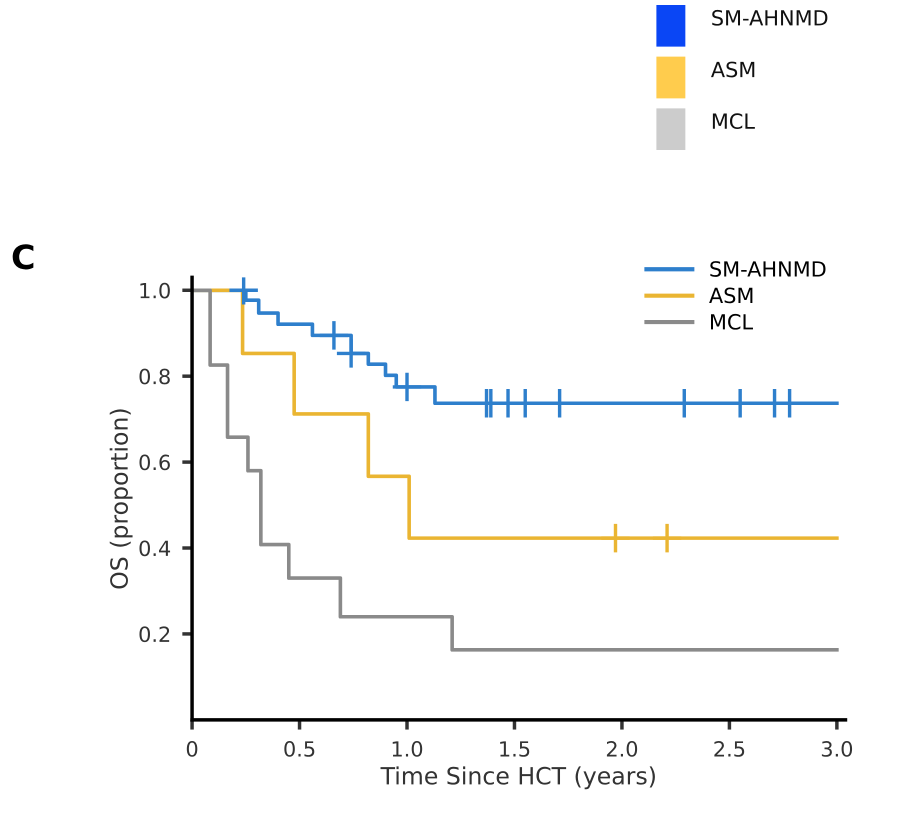 Image resolution: width=919 pixels, height=838 pixels. What do you see at coordinates (517, 778) in the screenshot?
I see `x-axis-title: Time Since HCT (years)` at bounding box center [517, 778].